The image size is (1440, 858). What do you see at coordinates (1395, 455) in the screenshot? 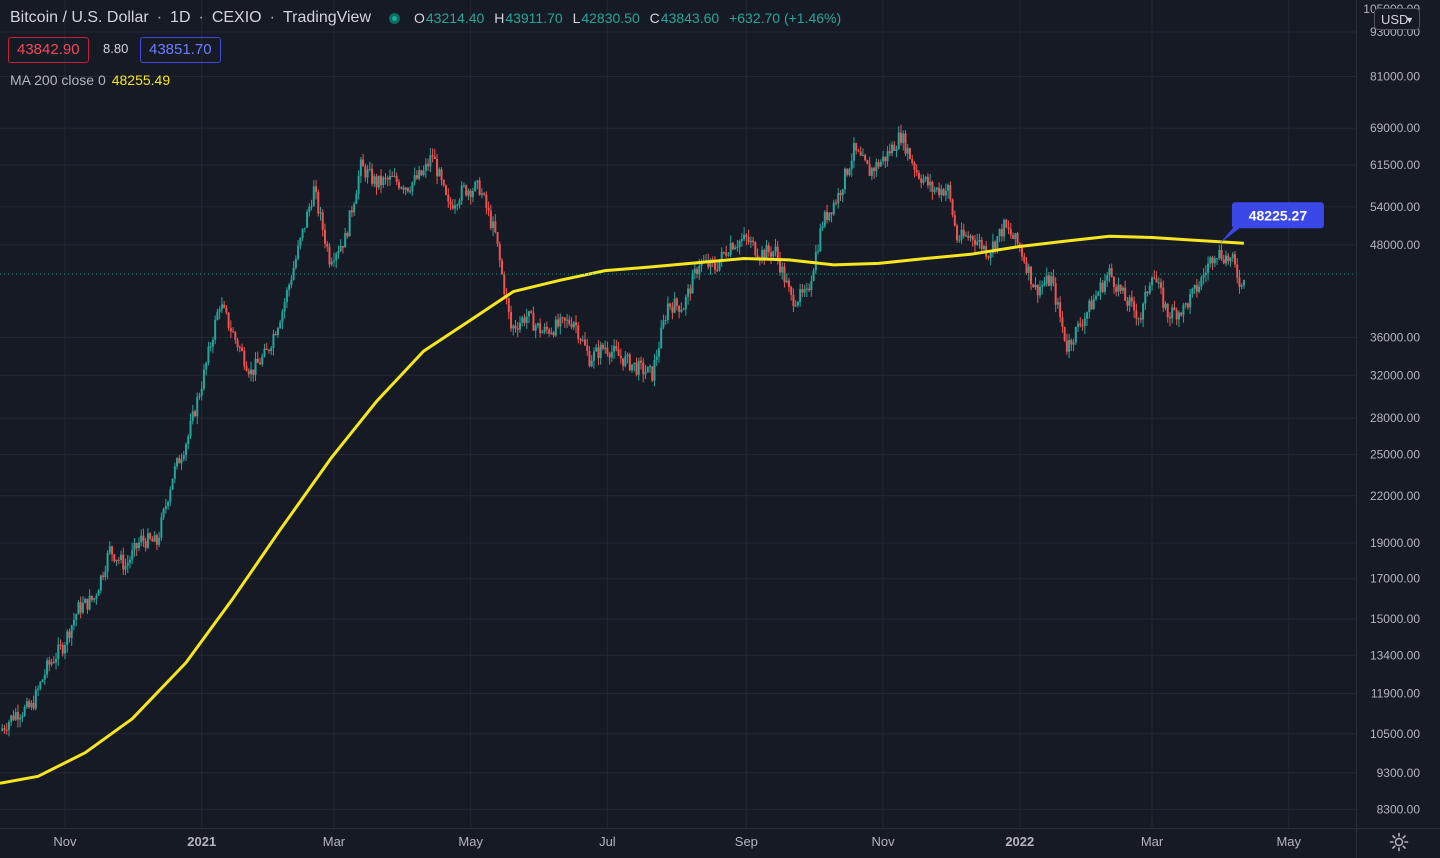
I see `price-tick-label: 25000.00` at bounding box center [1395, 455].